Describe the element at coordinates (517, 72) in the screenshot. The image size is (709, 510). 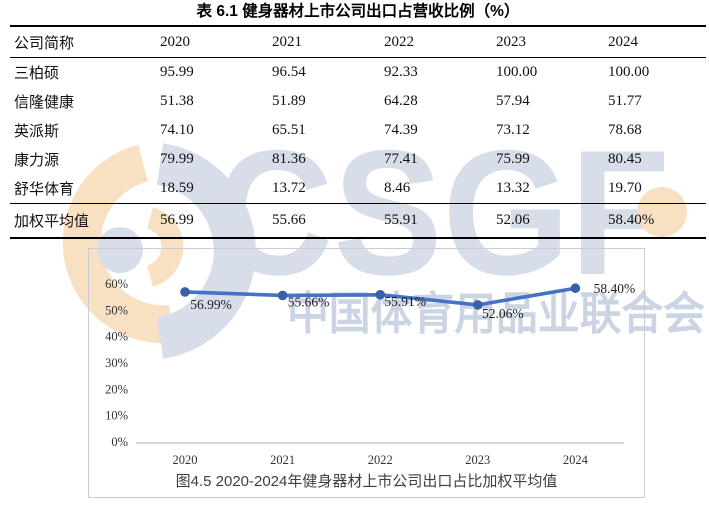
I see `value-2023: 100.00` at that location.